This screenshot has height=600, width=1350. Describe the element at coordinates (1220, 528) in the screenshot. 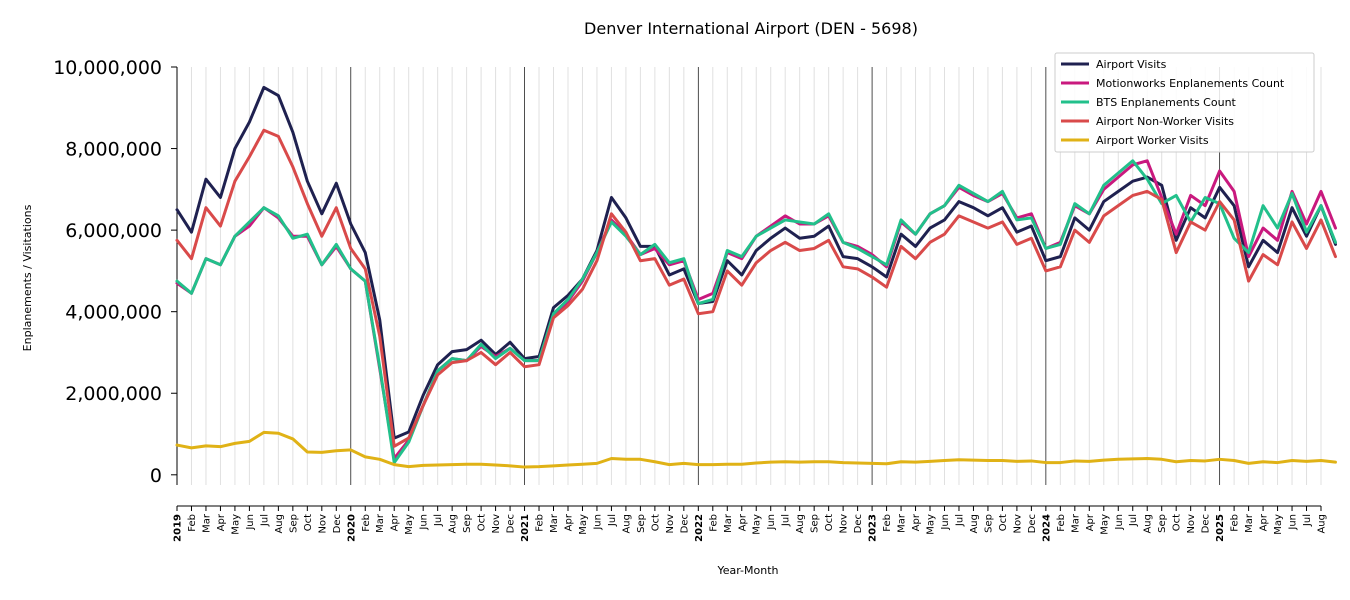

I see `x-tick-label-year: 2025` at that location.